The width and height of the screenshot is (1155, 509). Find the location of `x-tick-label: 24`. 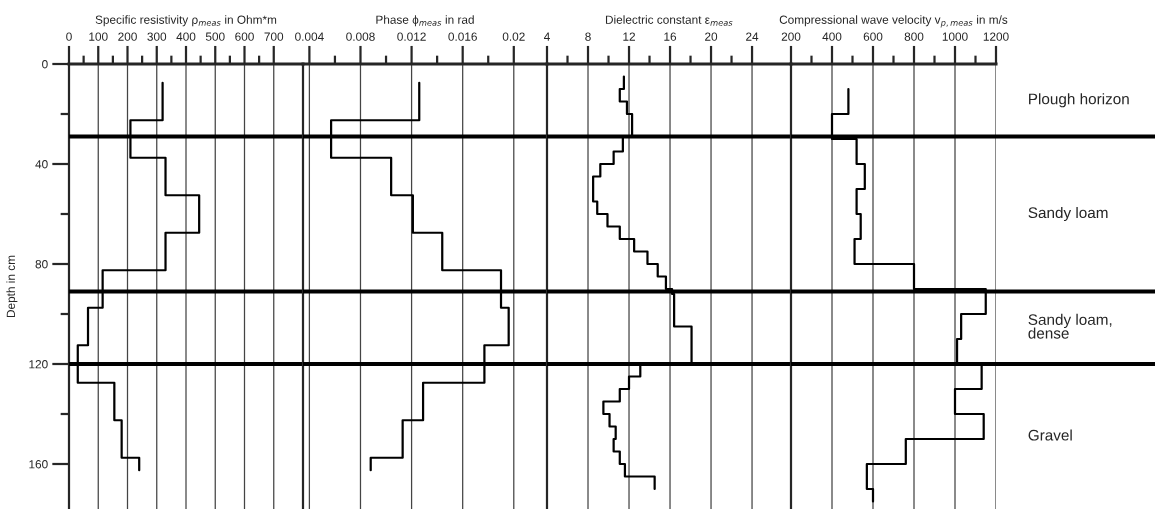

x-tick-label: 24 is located at coordinates (752, 36).